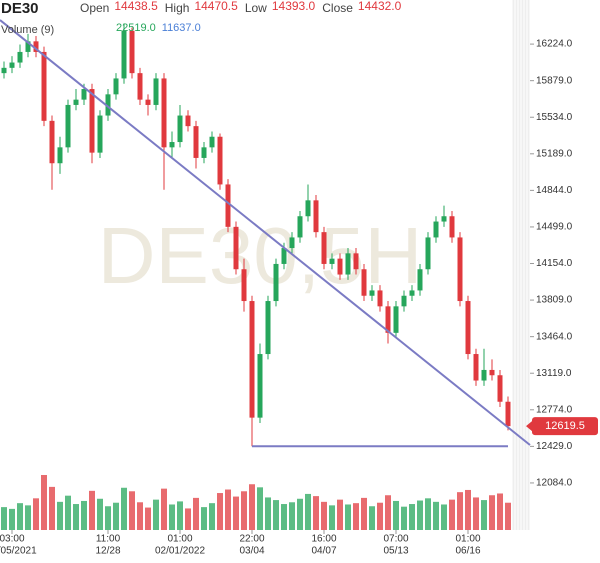  I want to click on header-field-value: 14470.5, so click(216, 6).